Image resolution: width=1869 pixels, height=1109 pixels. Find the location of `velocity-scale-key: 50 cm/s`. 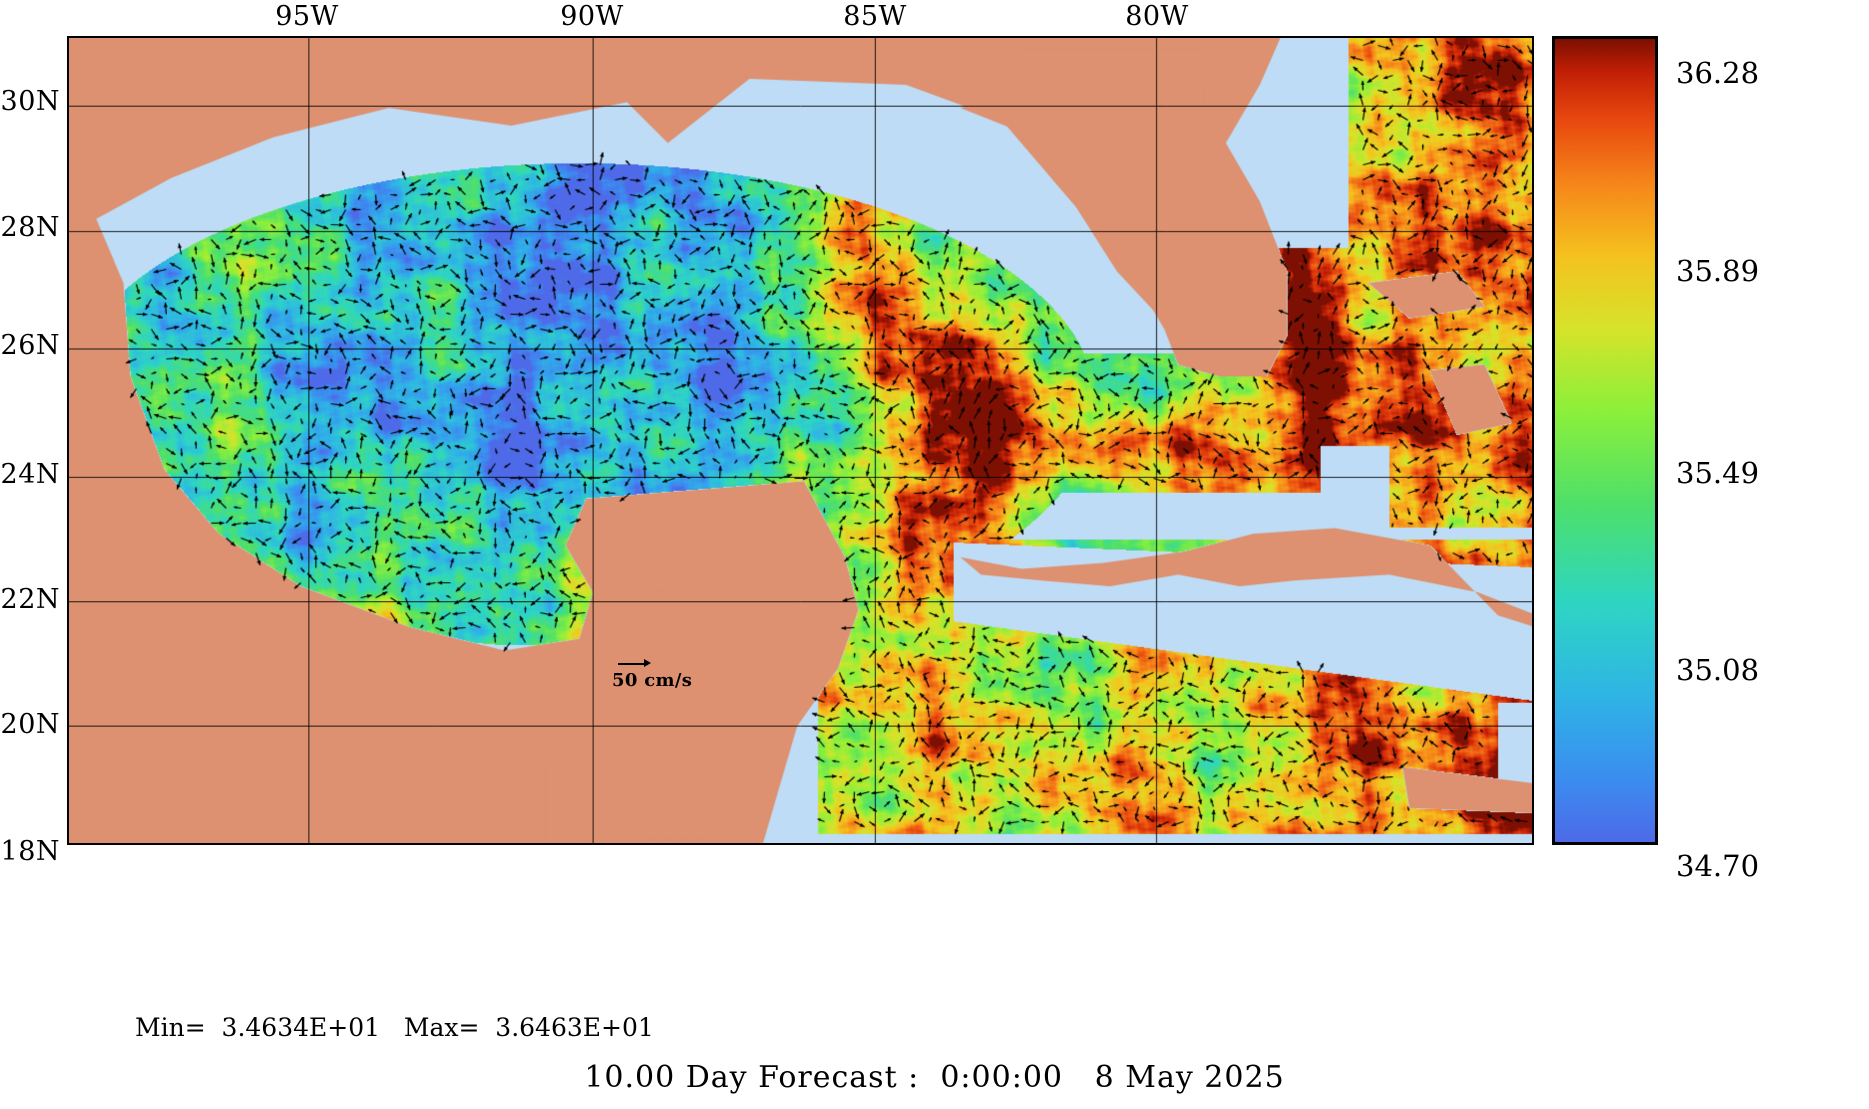

velocity-scale-key: 50 cm/s is located at coordinates (672, 673).